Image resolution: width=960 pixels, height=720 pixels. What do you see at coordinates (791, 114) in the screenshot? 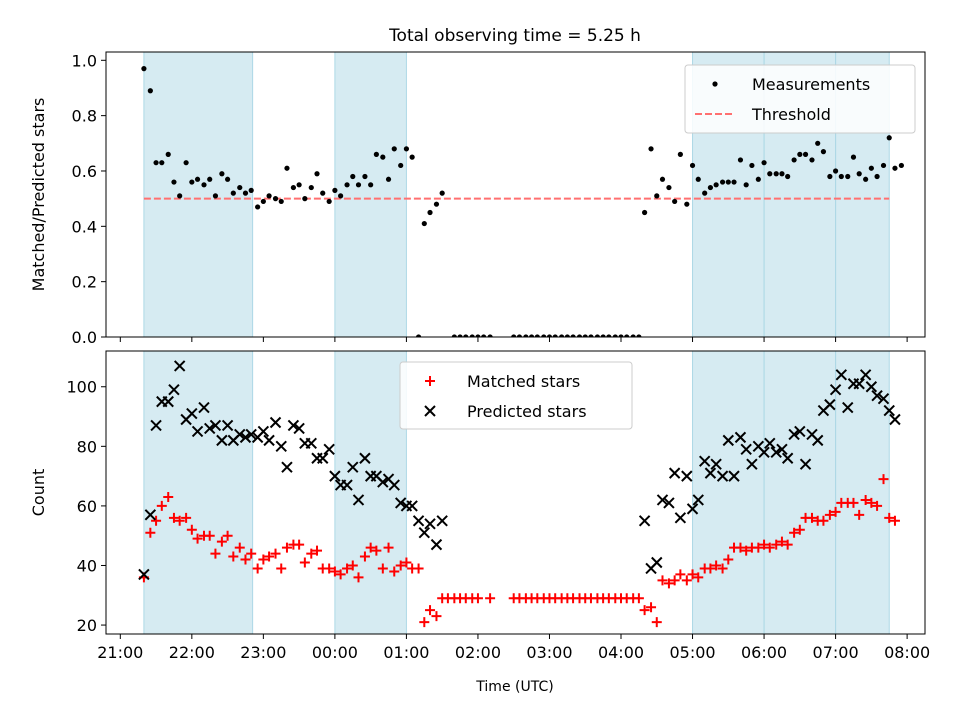
I see `legend-label: Threshold` at bounding box center [791, 114].